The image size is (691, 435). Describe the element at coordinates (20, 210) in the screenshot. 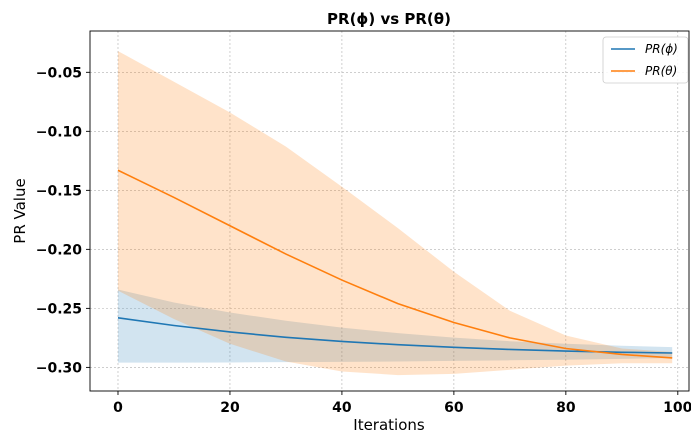

I see `y-axis-label: PR Value` at that location.